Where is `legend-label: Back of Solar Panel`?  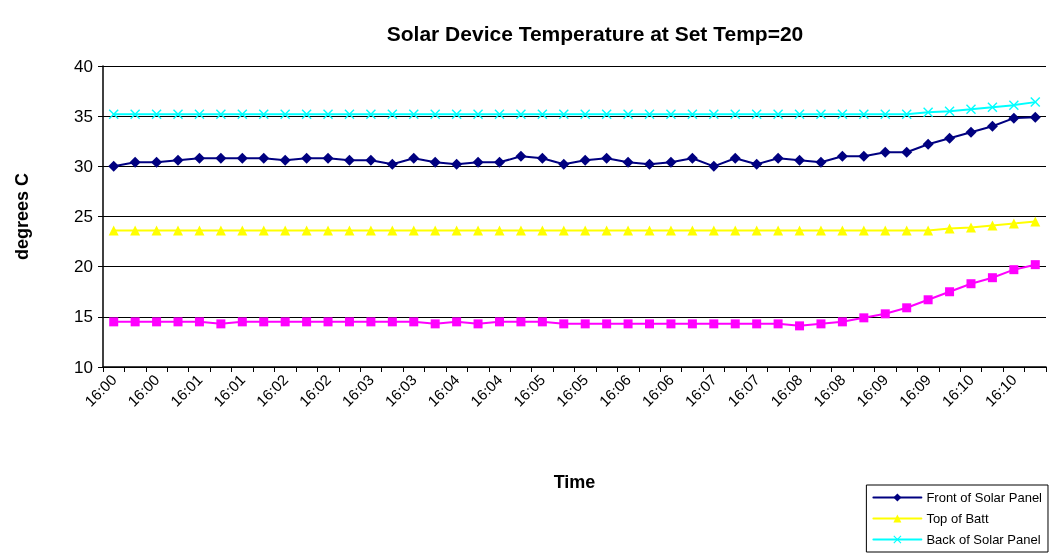 legend-label: Back of Solar Panel is located at coordinates (983, 539).